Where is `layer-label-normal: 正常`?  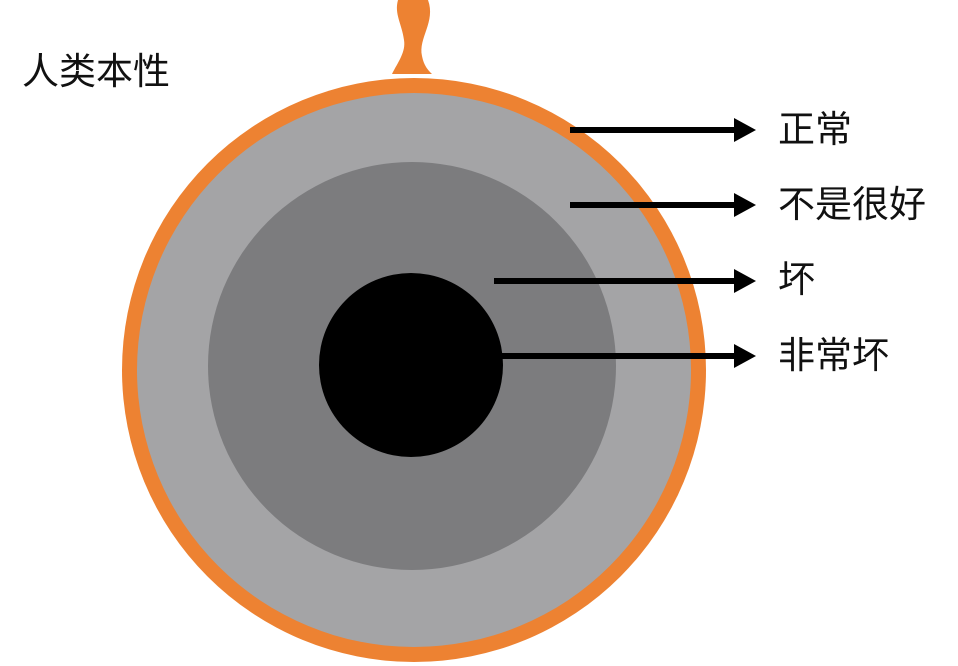 layer-label-normal: 正常 is located at coordinates (815, 129).